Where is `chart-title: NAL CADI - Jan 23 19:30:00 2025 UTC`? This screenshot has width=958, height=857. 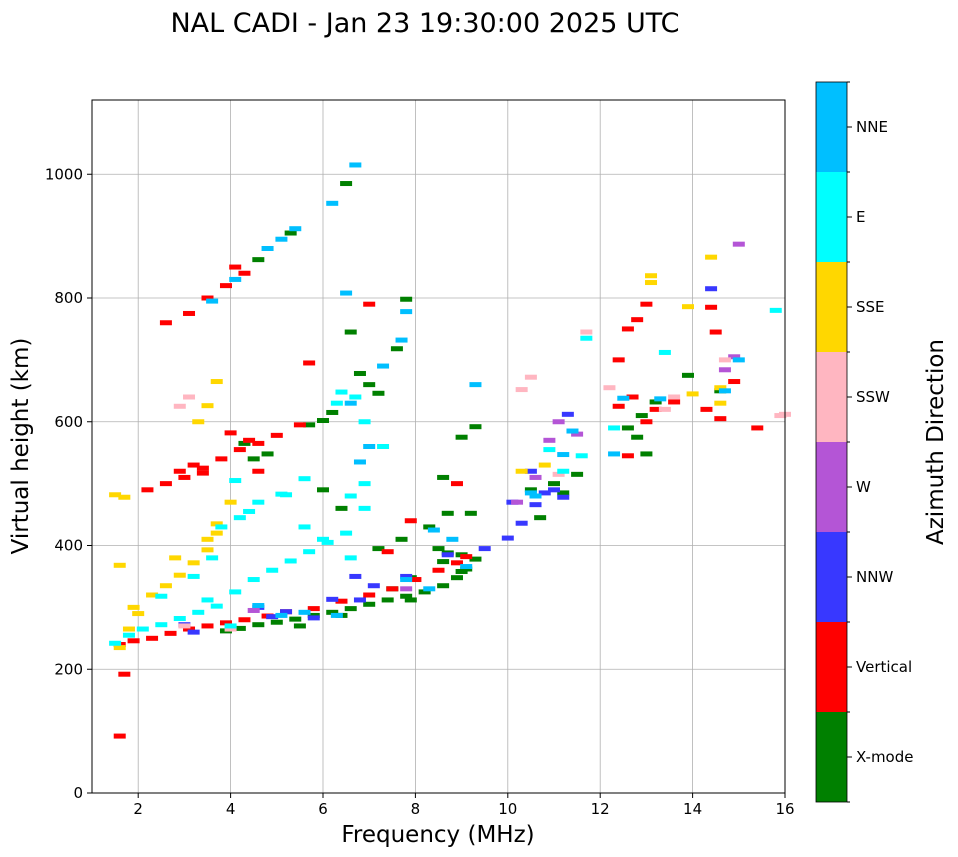
chart-title: NAL CADI - Jan 23 19:30:00 2025 UTC is located at coordinates (424, 23).